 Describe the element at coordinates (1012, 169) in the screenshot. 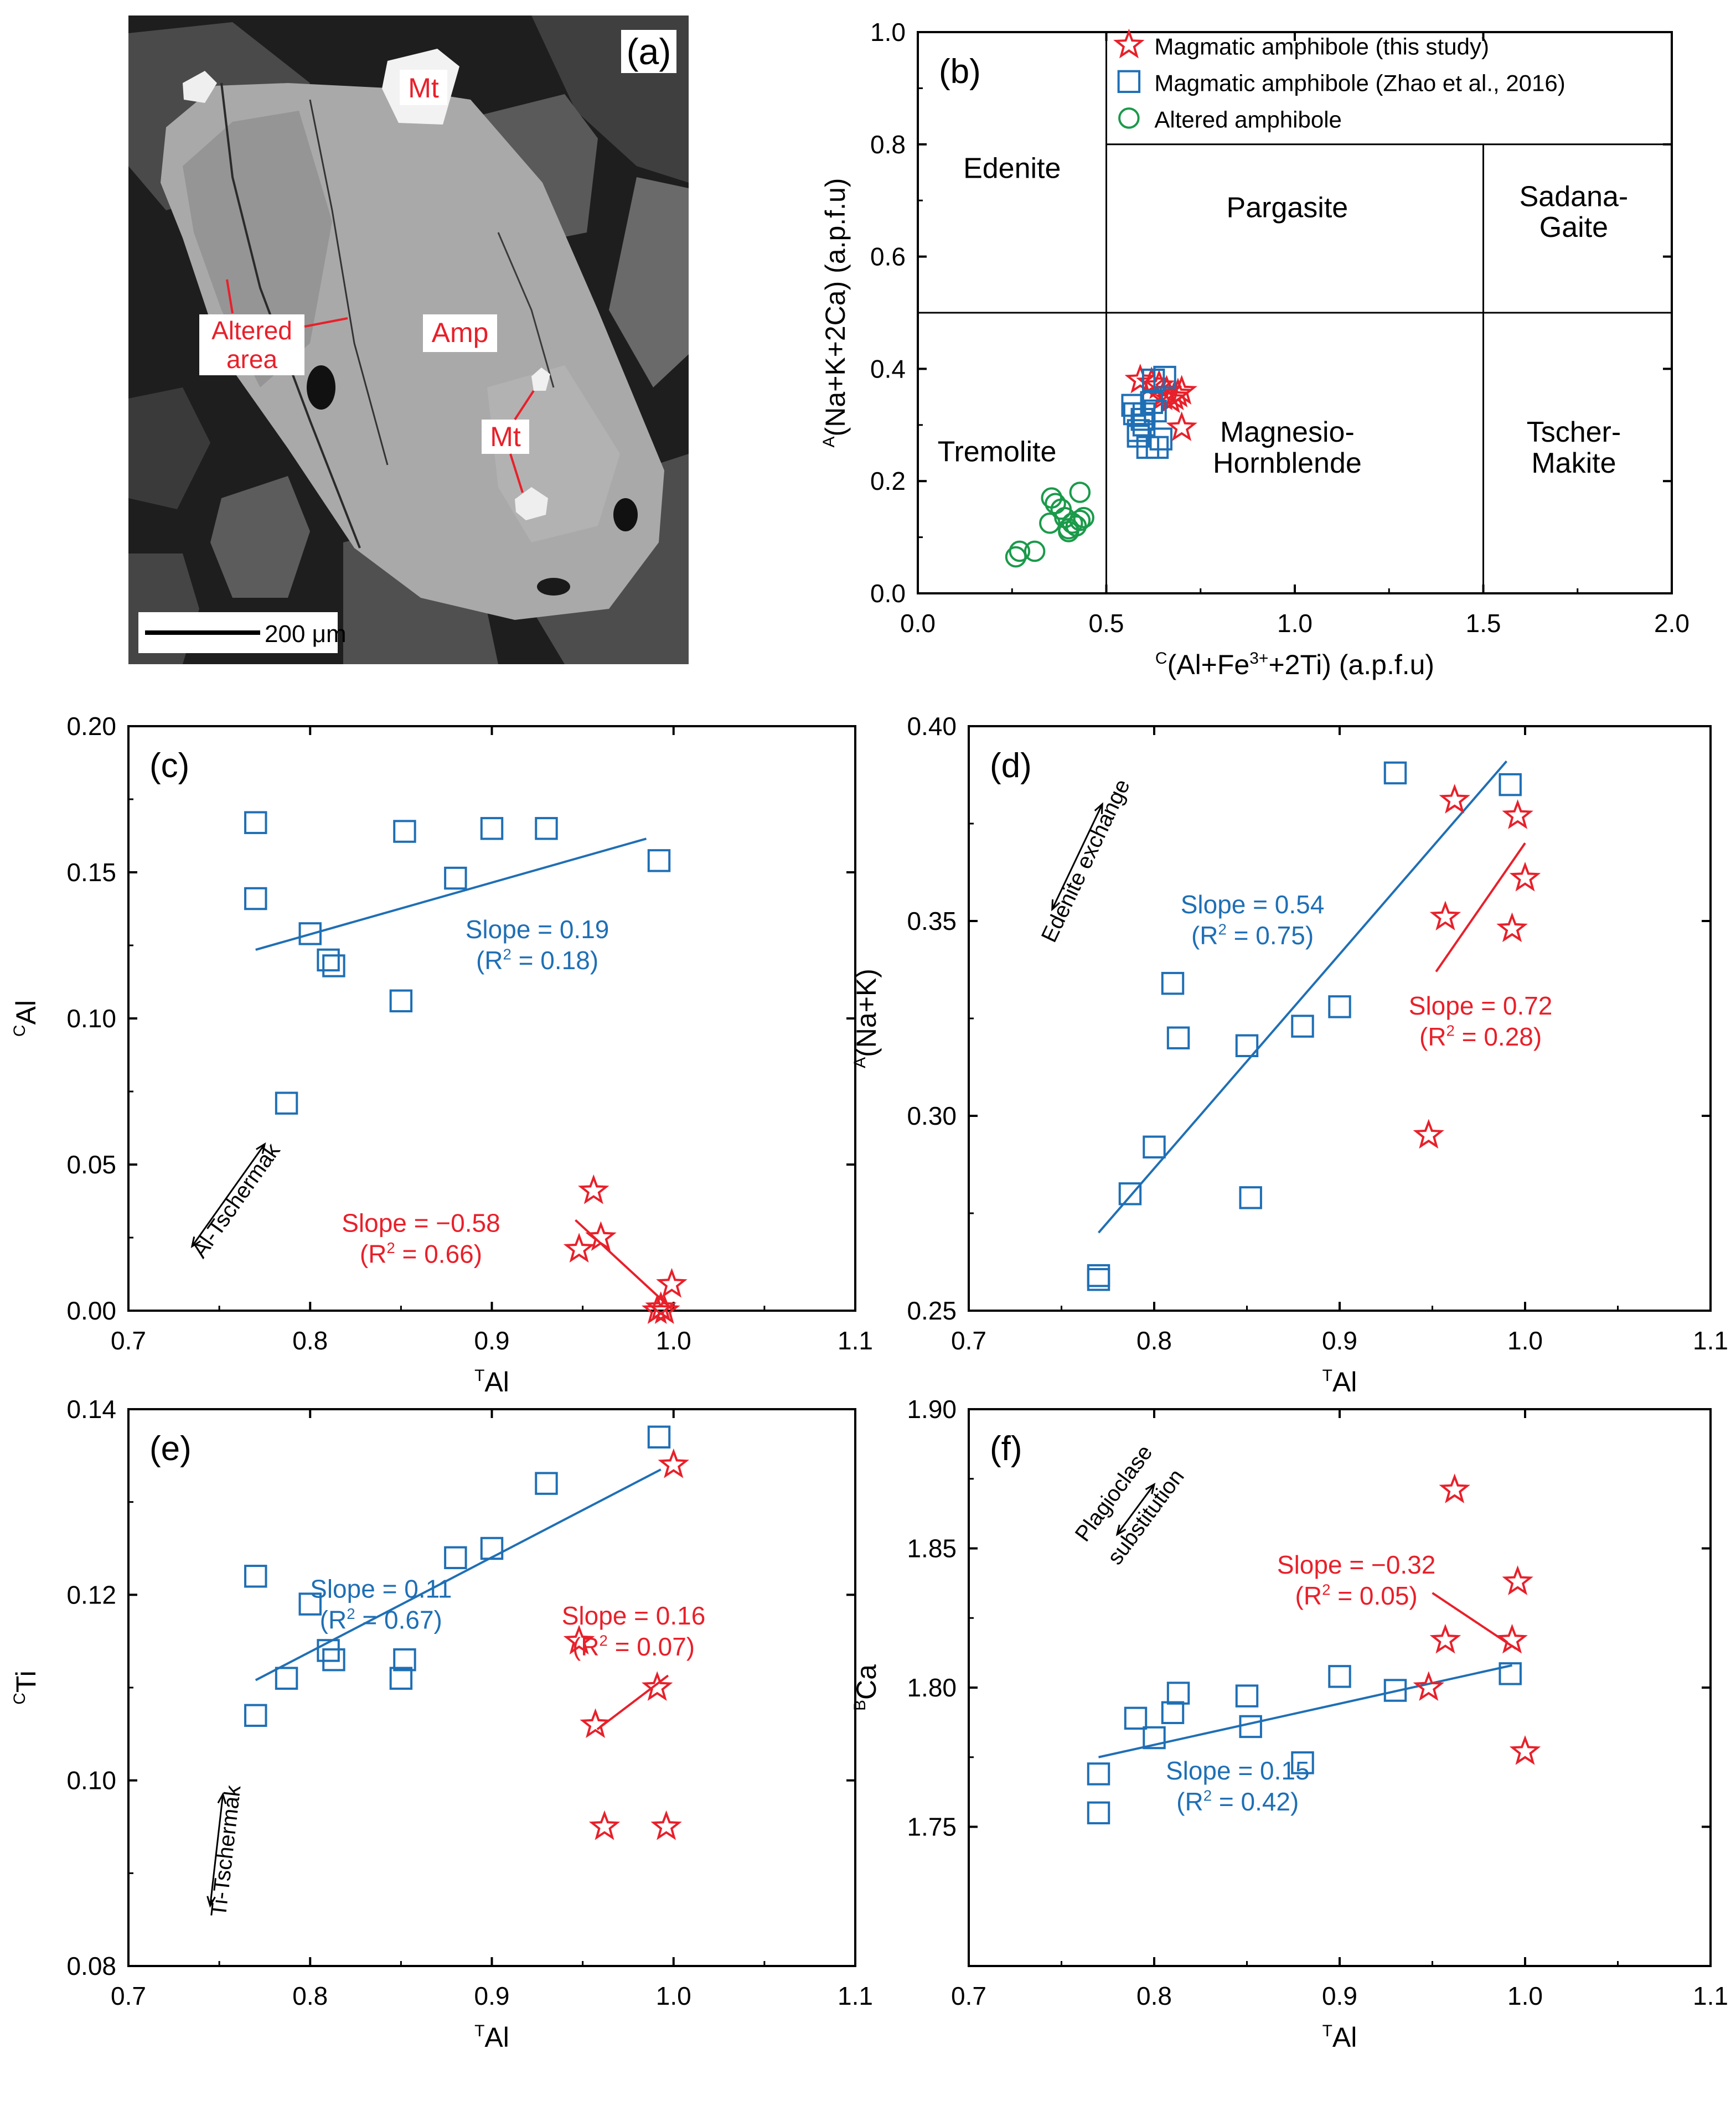

I see `field-label: Edenite` at that location.